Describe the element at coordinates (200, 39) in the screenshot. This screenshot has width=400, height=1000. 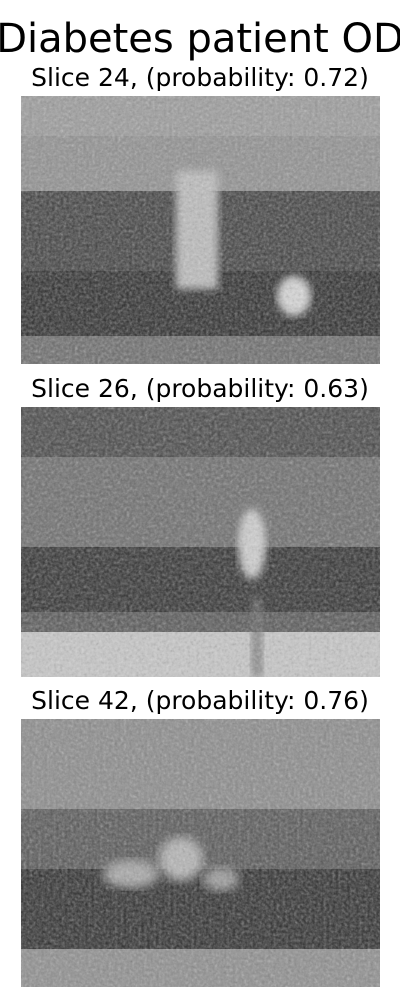
I see `figure-title: Diabetes patient OD` at that location.